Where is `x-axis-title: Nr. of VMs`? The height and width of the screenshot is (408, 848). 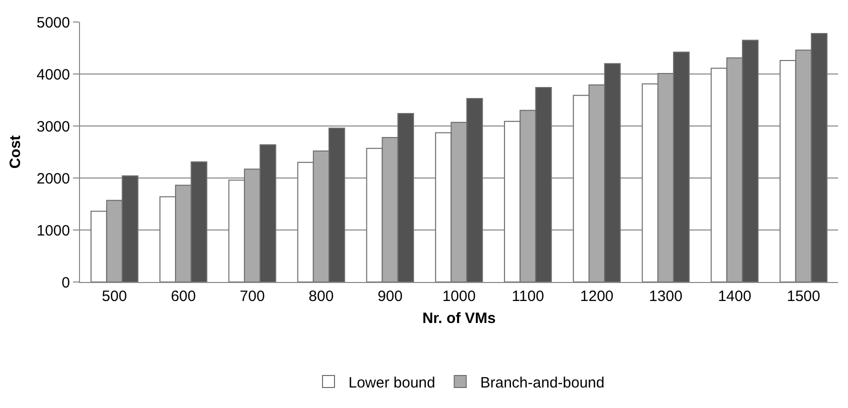
x-axis-title: Nr. of VMs is located at coordinates (459, 318).